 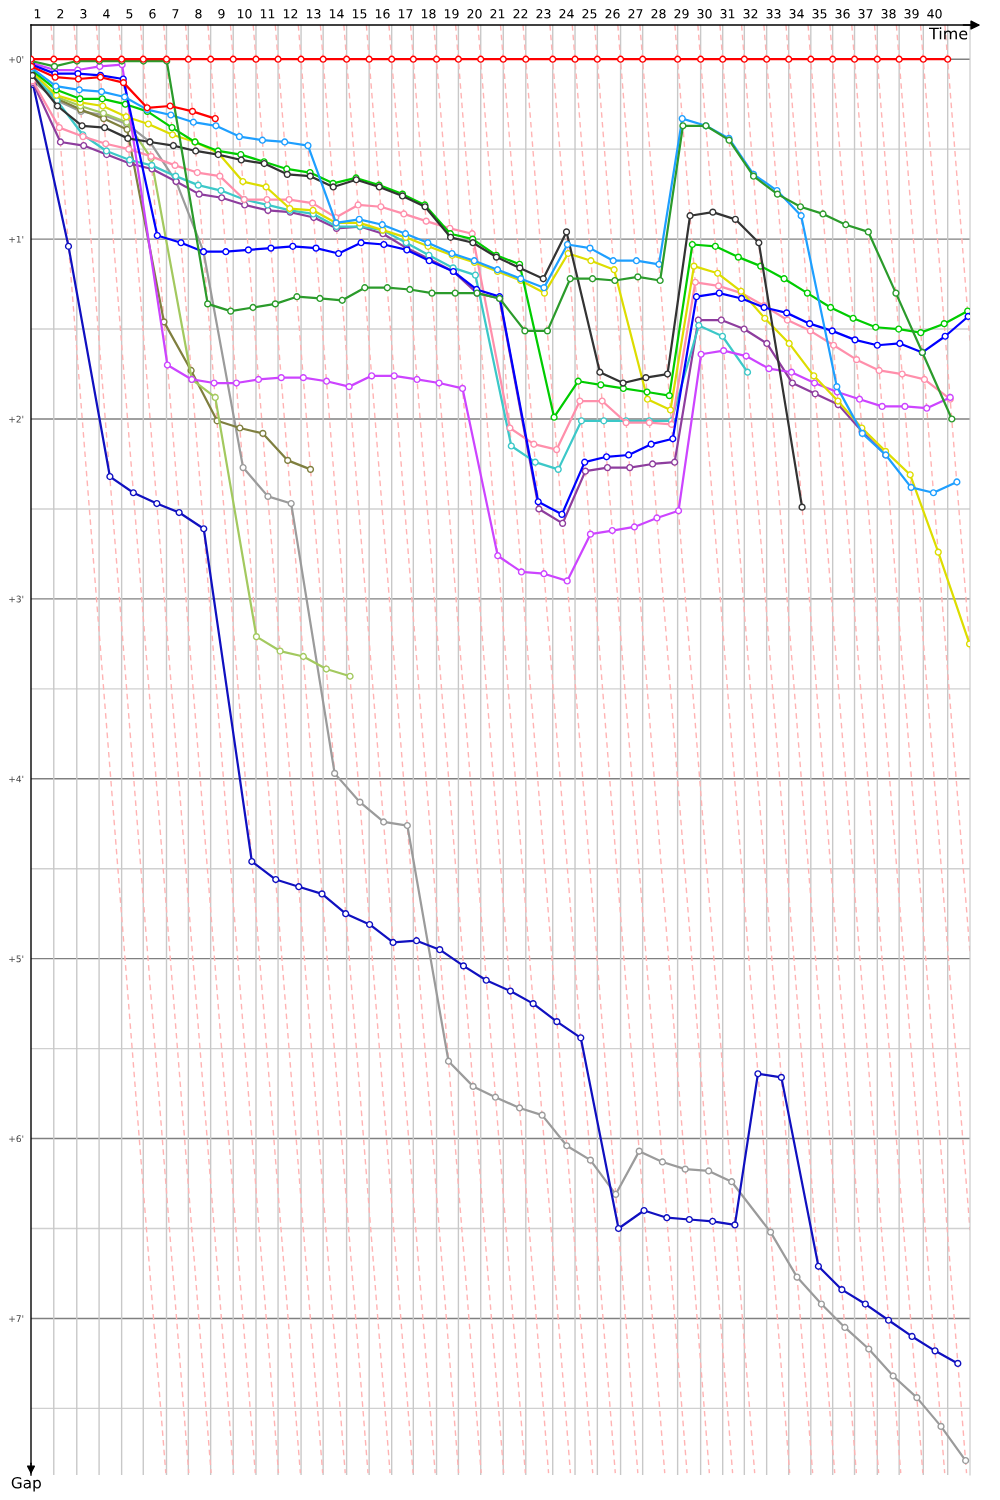 What do you see at coordinates (773, 14) in the screenshot?
I see `x-tick-label: 33` at bounding box center [773, 14].